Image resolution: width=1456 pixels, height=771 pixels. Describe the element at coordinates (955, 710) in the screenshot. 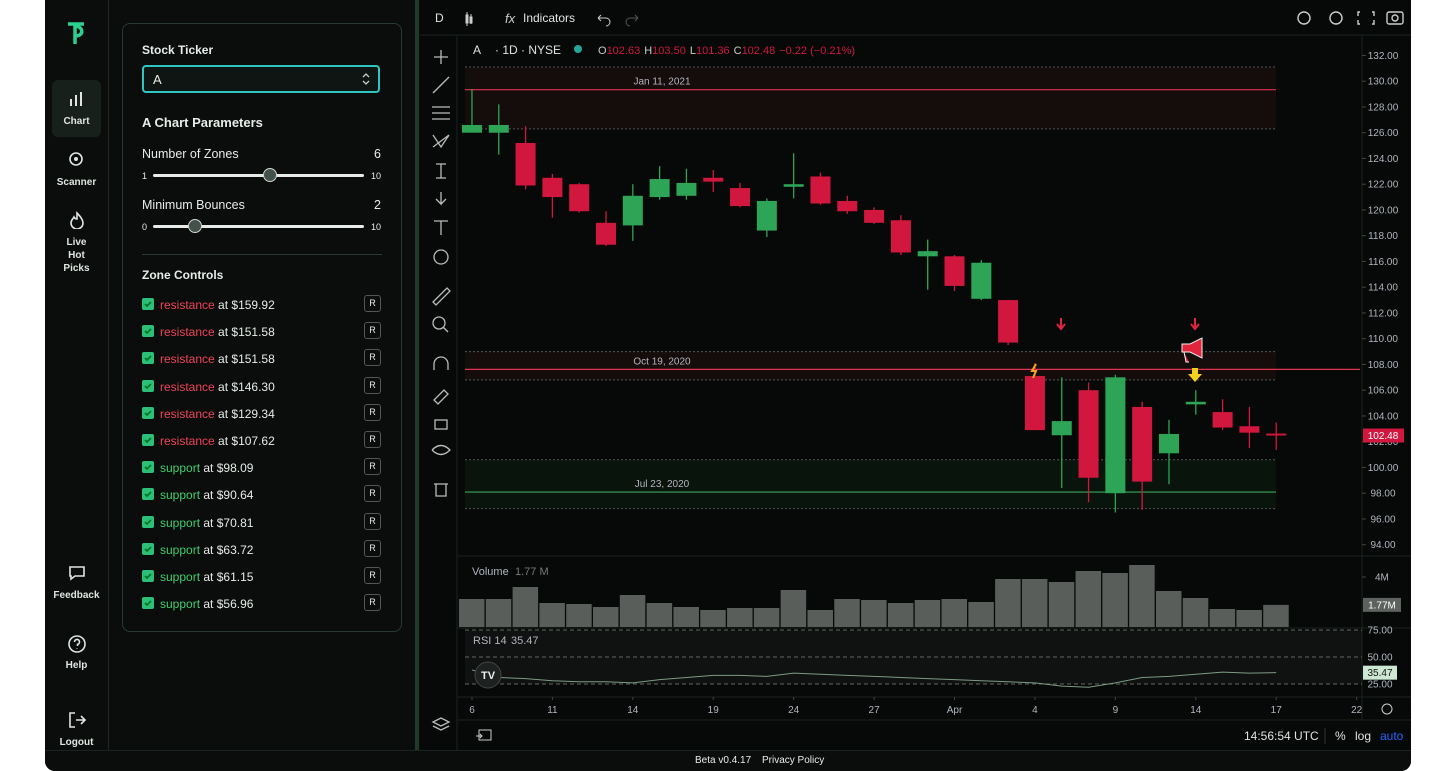

I see `x-tick-label: Apr` at that location.